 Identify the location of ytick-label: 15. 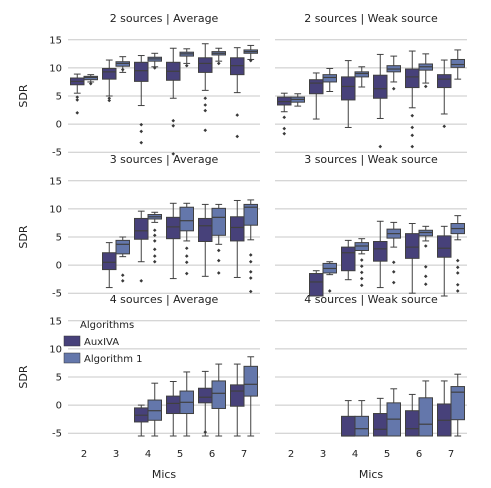
(55, 321).